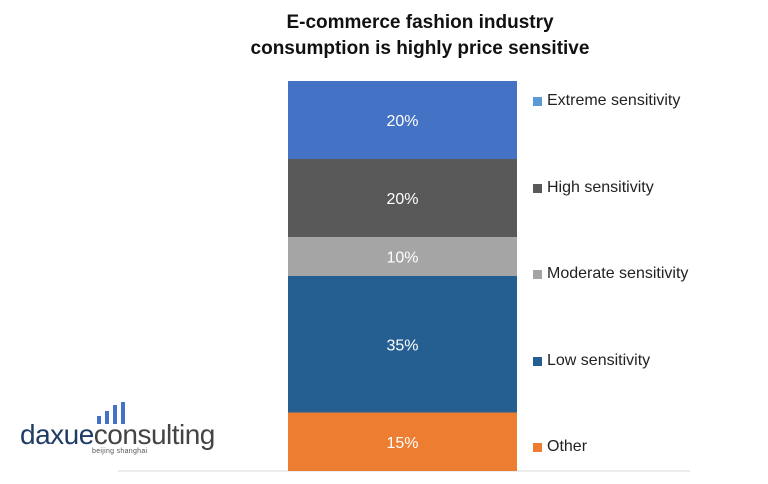  What do you see at coordinates (154, 434) in the screenshot?
I see `logo-consulting: consulting` at bounding box center [154, 434].